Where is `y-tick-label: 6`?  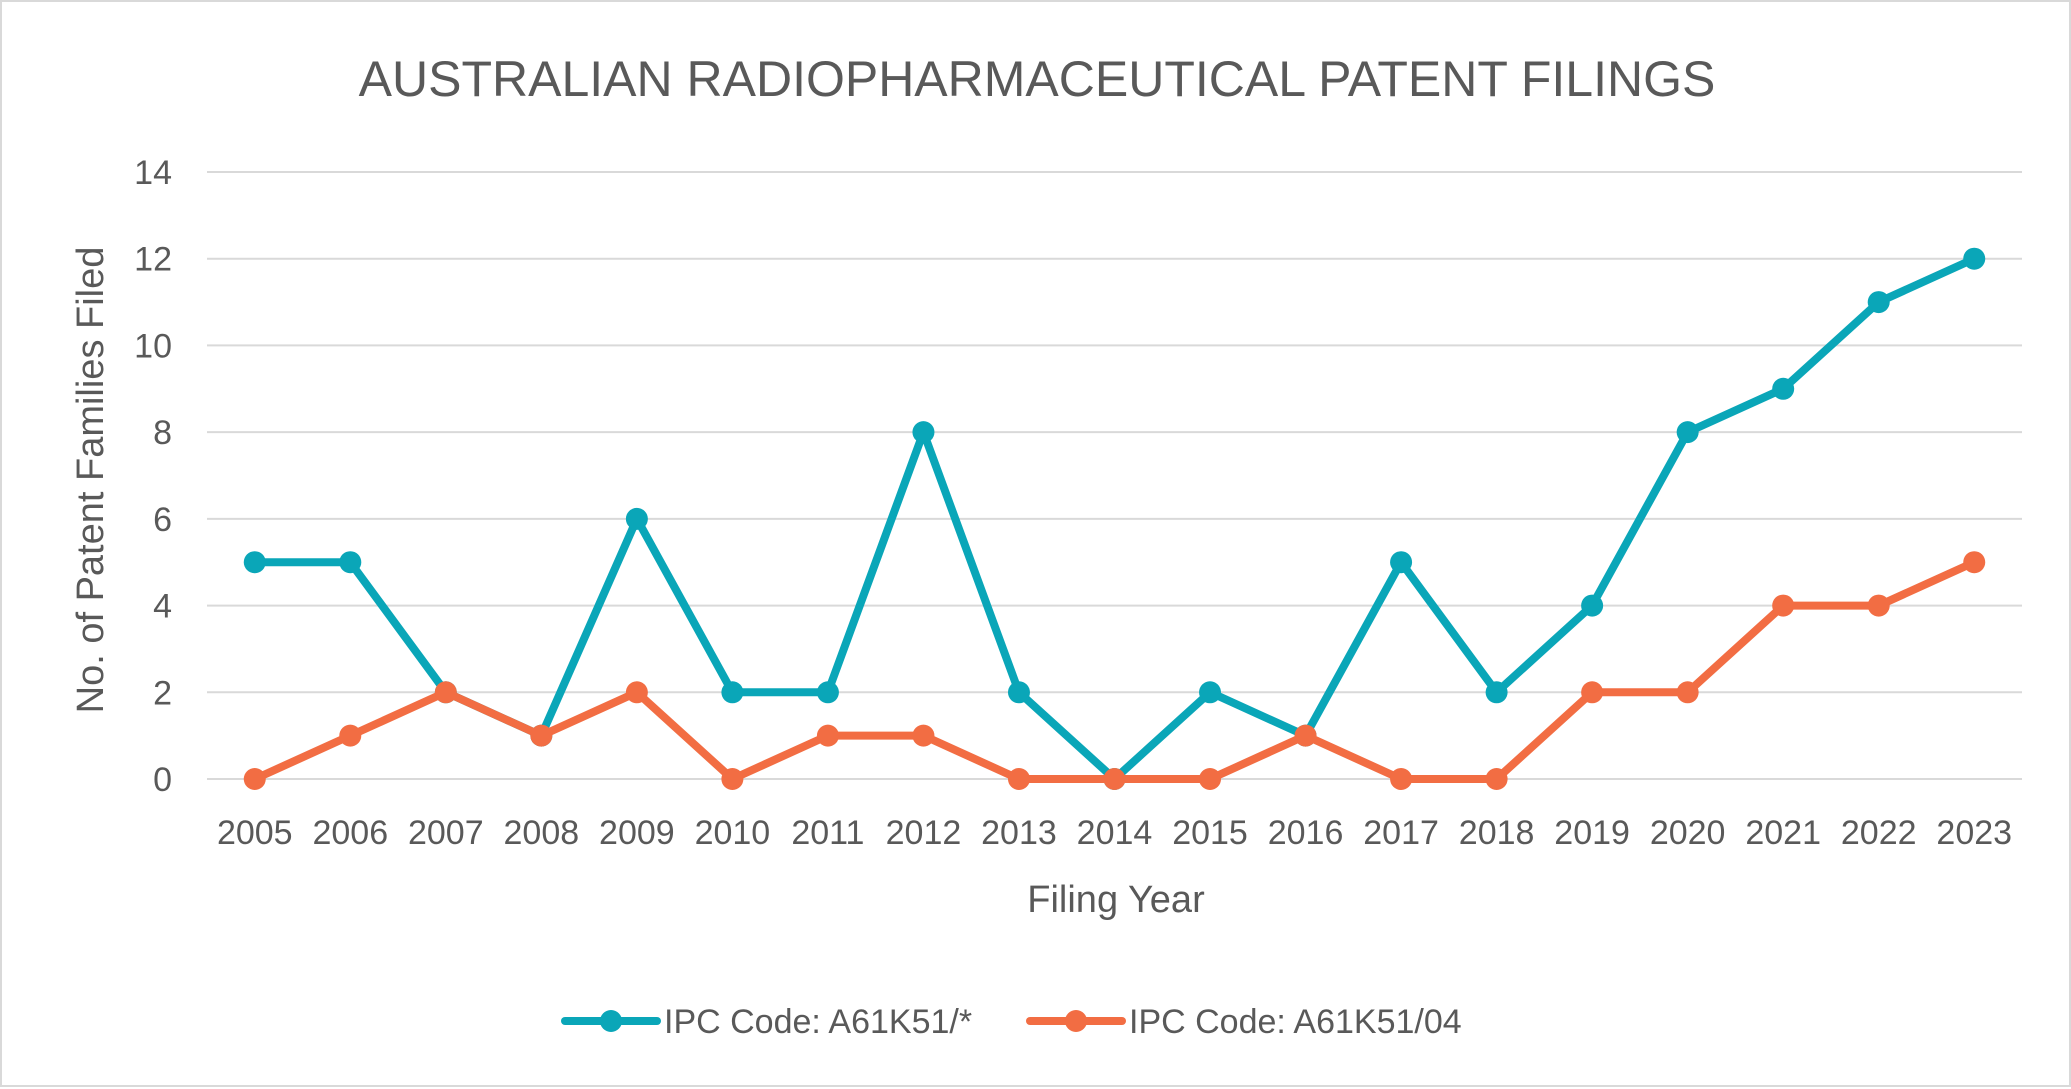 y-tick-label: 6 is located at coordinates (162, 520).